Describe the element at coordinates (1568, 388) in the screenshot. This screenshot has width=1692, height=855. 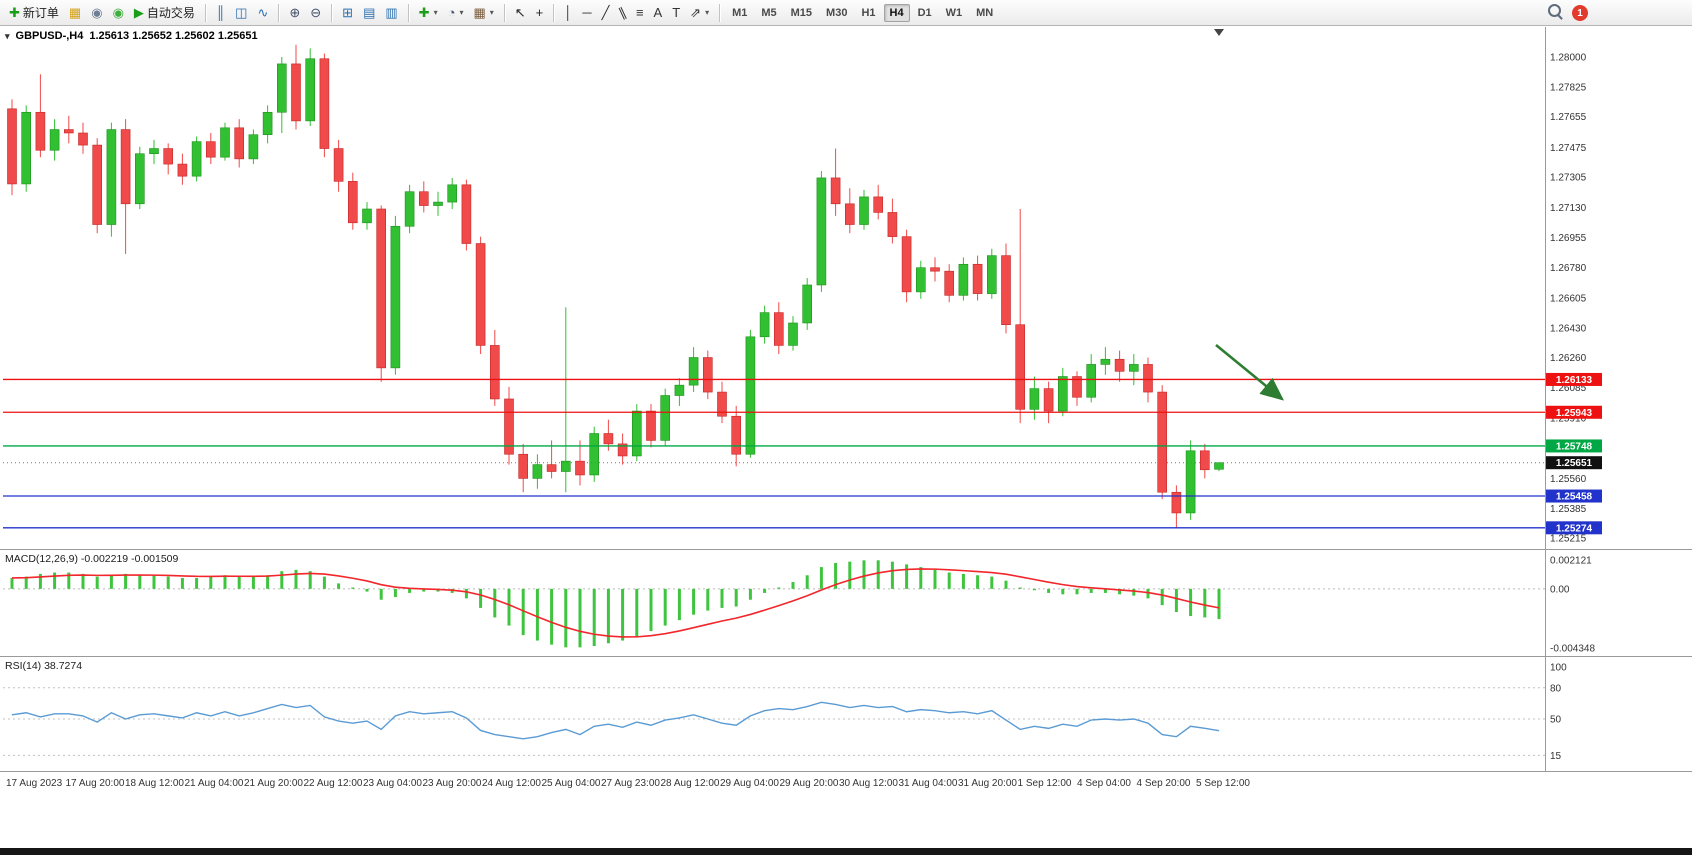
I see `price-tick-label: 1.26085` at that location.